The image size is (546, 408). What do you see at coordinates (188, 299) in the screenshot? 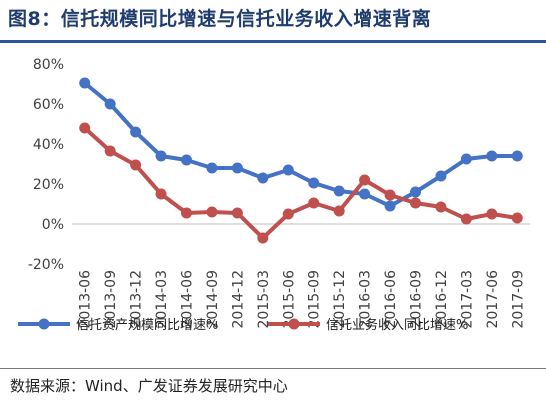
I see `x-tick-label: 2014-06` at bounding box center [188, 299].